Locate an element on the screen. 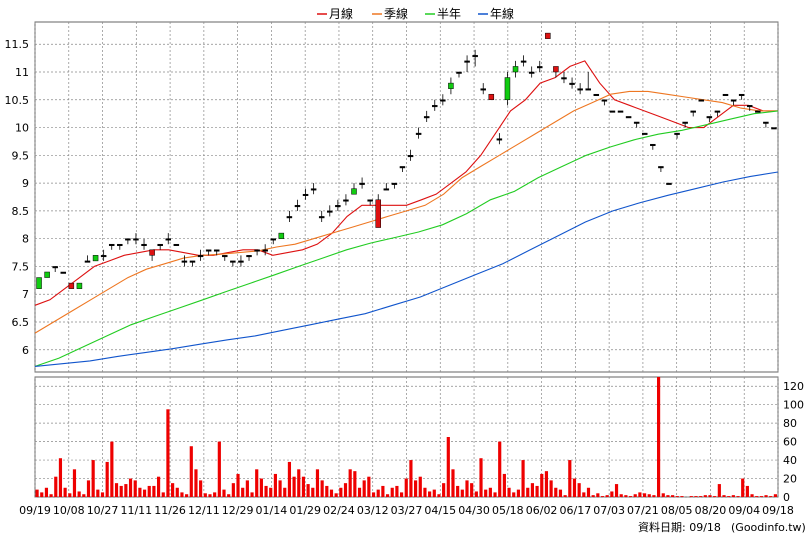 Image resolution: width=808 pixels, height=540 pixels. footer-source: (Goodinfo.tw) is located at coordinates (768, 527).